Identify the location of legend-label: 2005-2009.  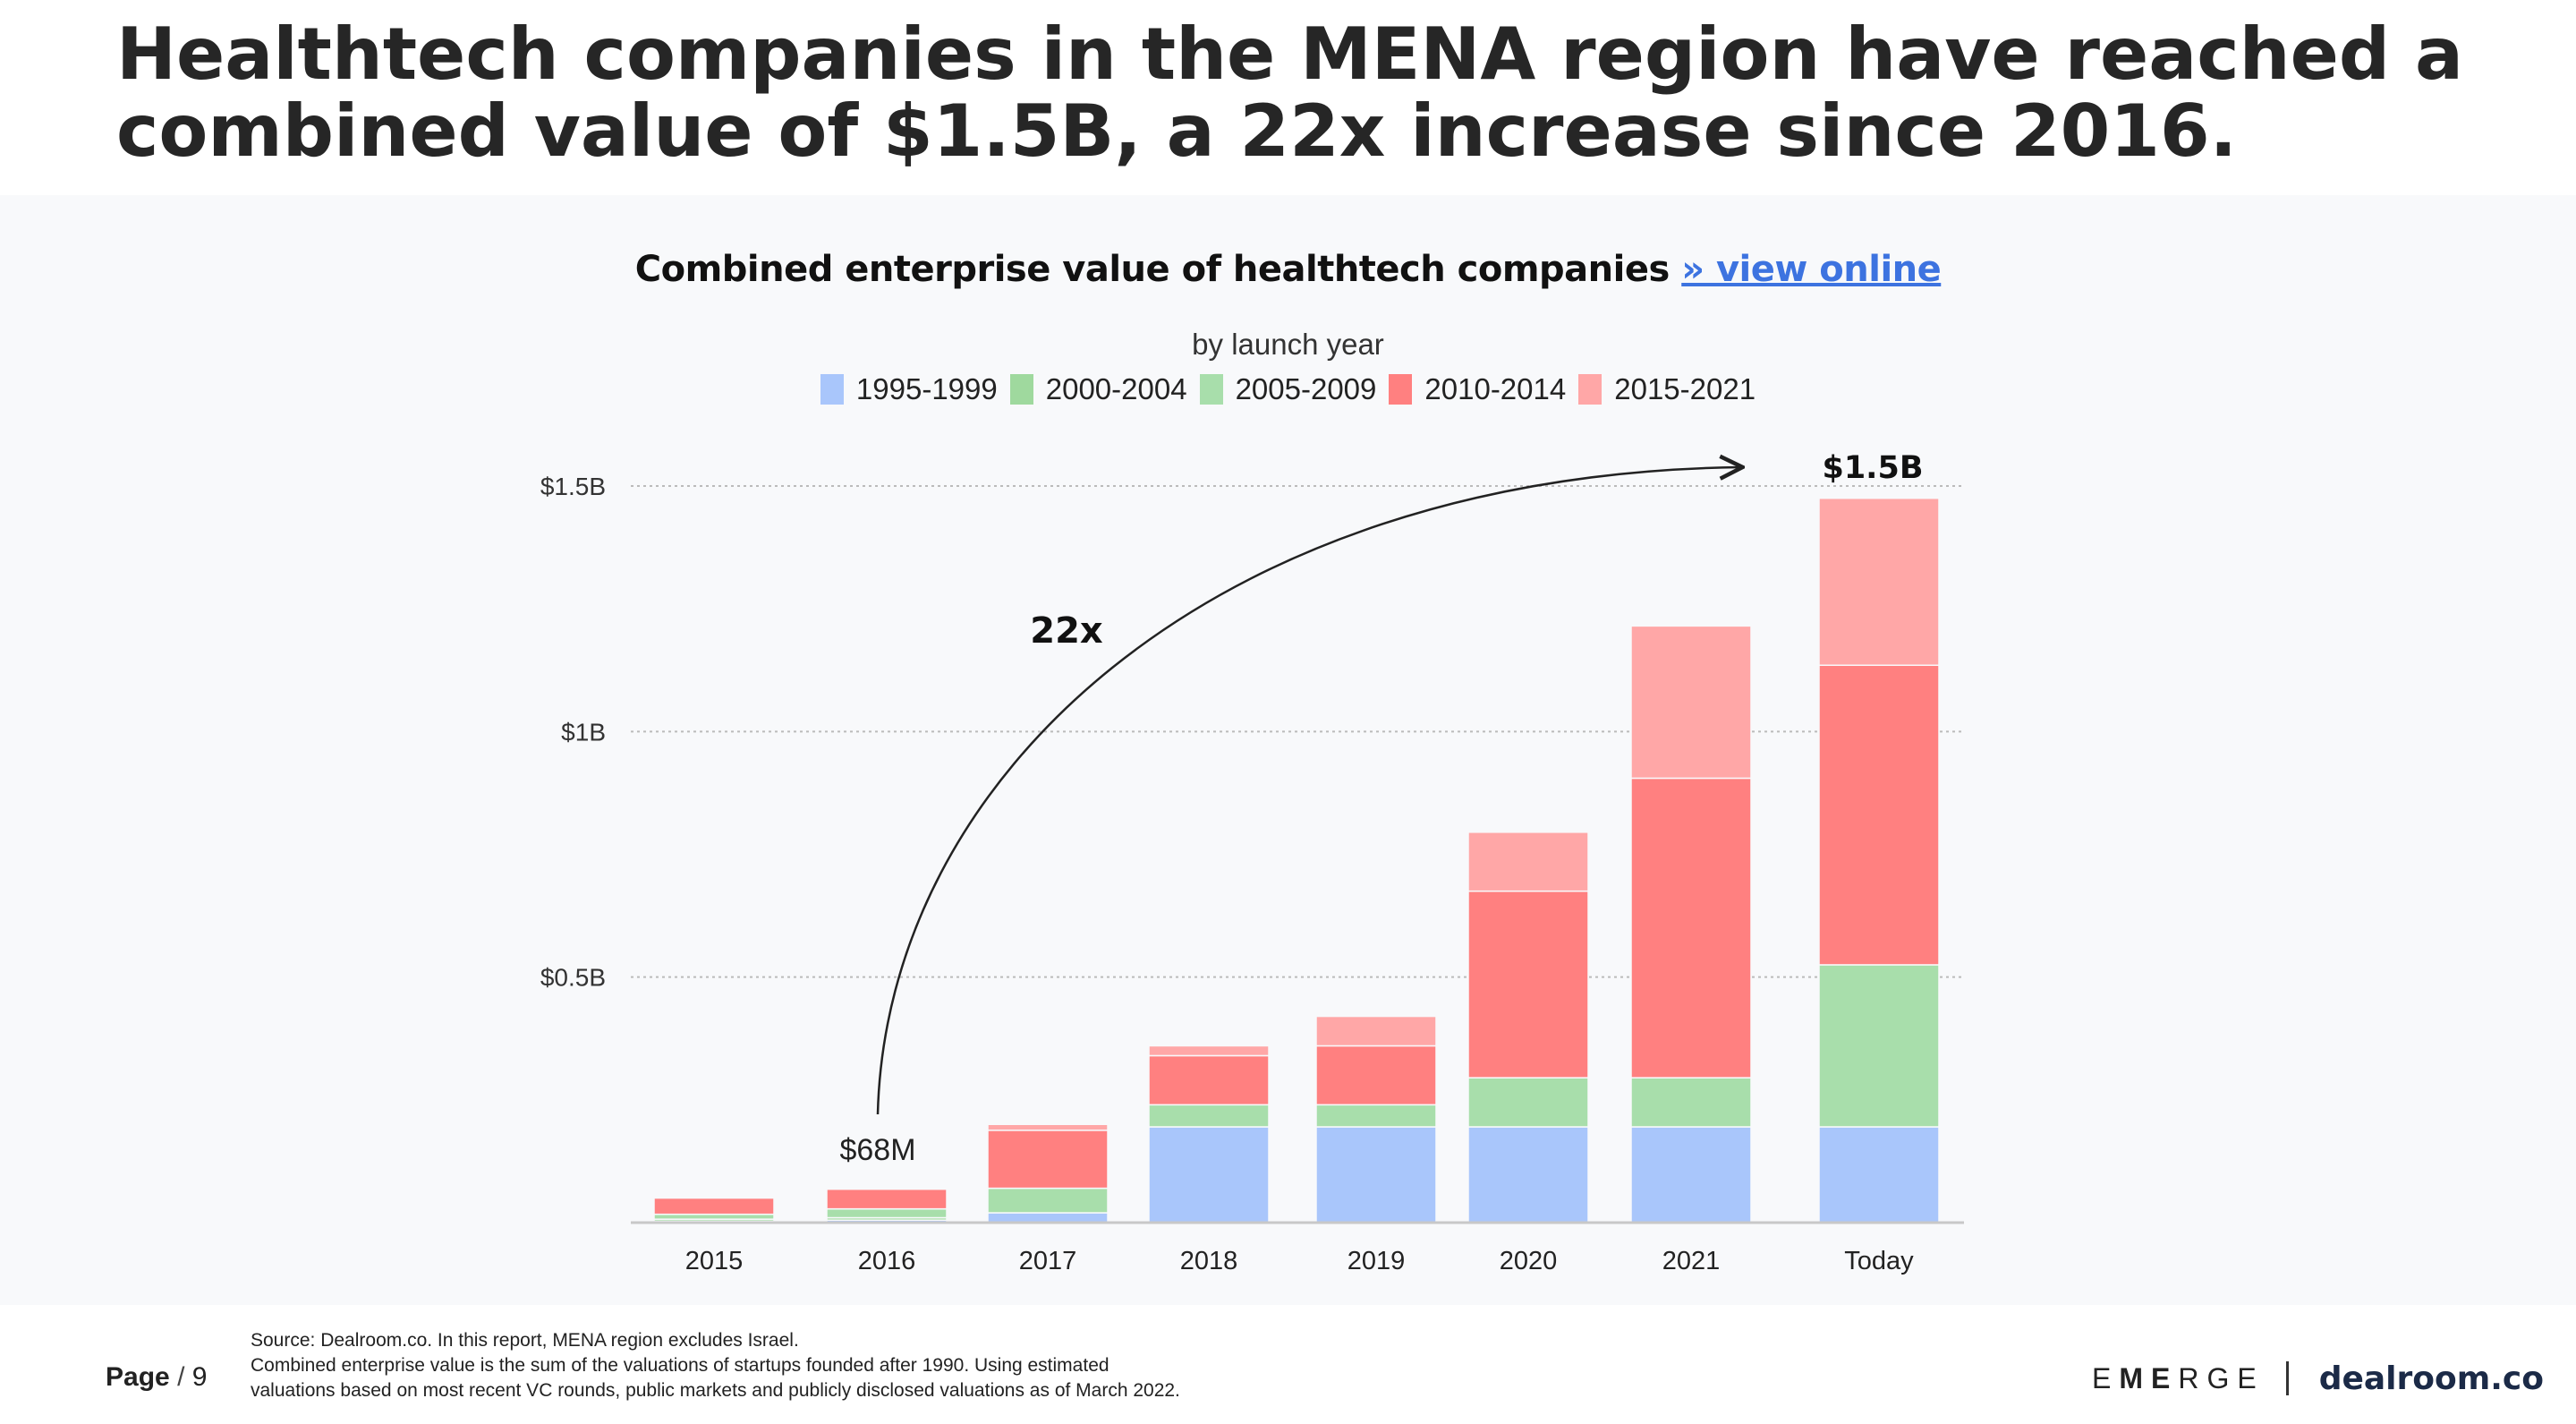
(1306, 388).